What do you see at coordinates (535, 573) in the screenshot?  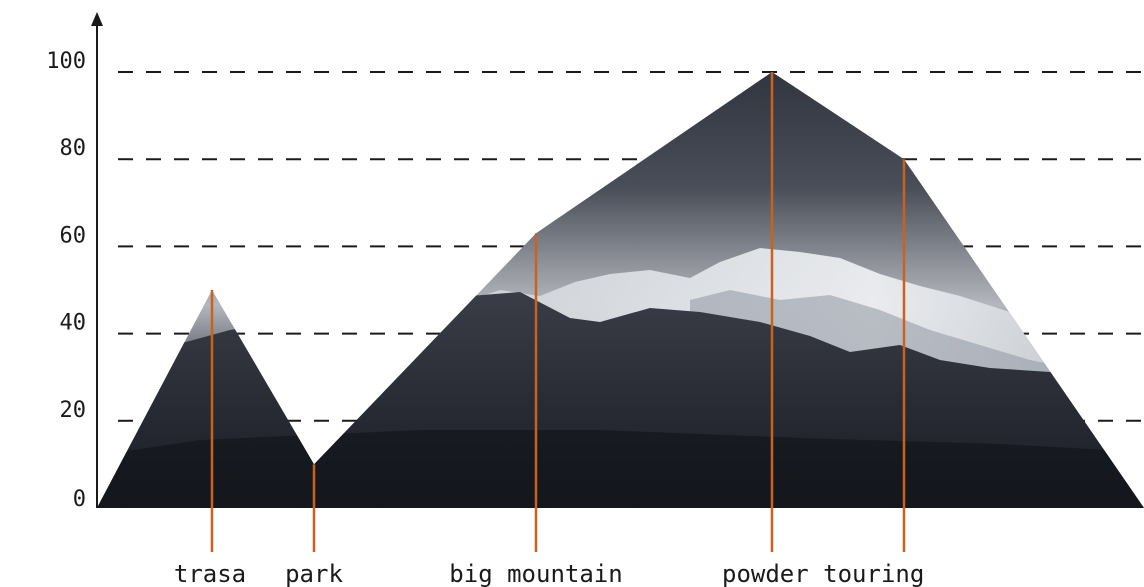 I see `category-label: big mountain` at bounding box center [535, 573].